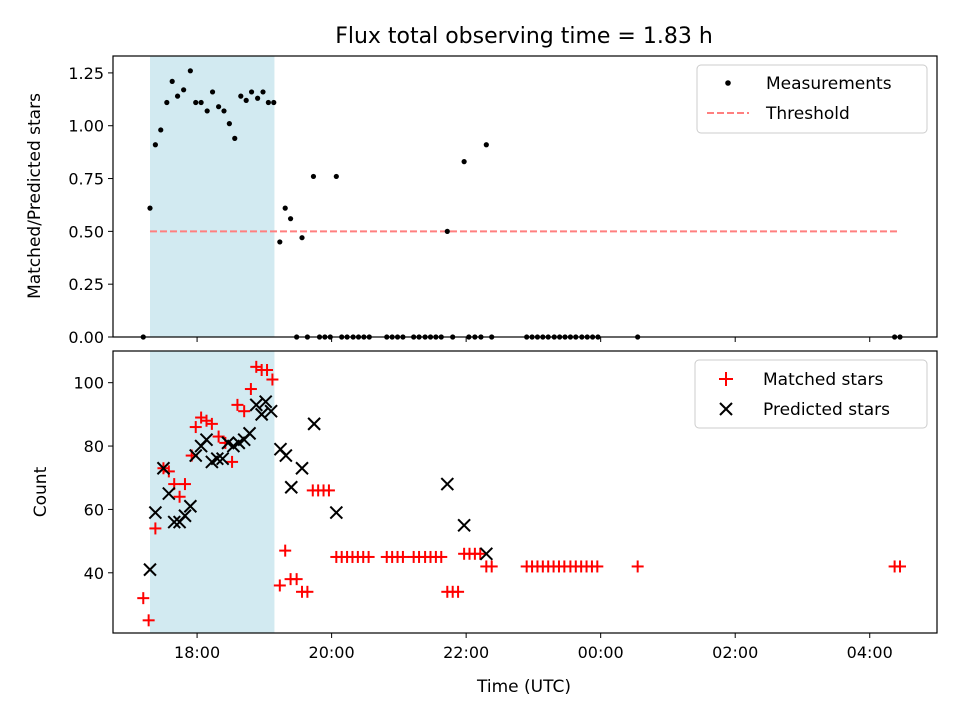 This screenshot has width=960, height=720. What do you see at coordinates (35, 196) in the screenshot?
I see `top-y-axis-label: Matched/Predicted stars` at bounding box center [35, 196].